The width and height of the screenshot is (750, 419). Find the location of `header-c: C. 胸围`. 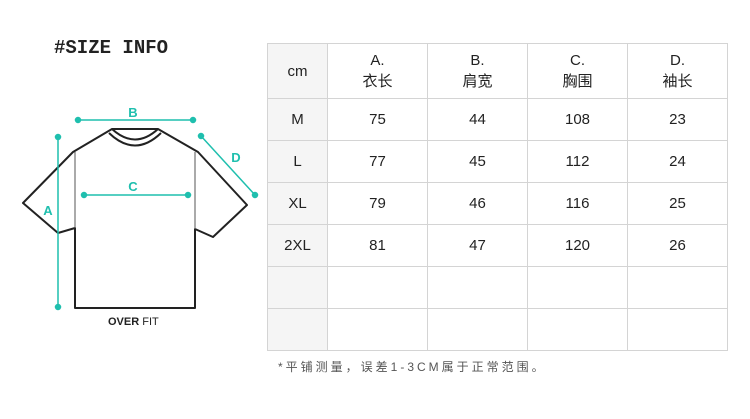

header-c: C. 胸围 is located at coordinates (577, 71).